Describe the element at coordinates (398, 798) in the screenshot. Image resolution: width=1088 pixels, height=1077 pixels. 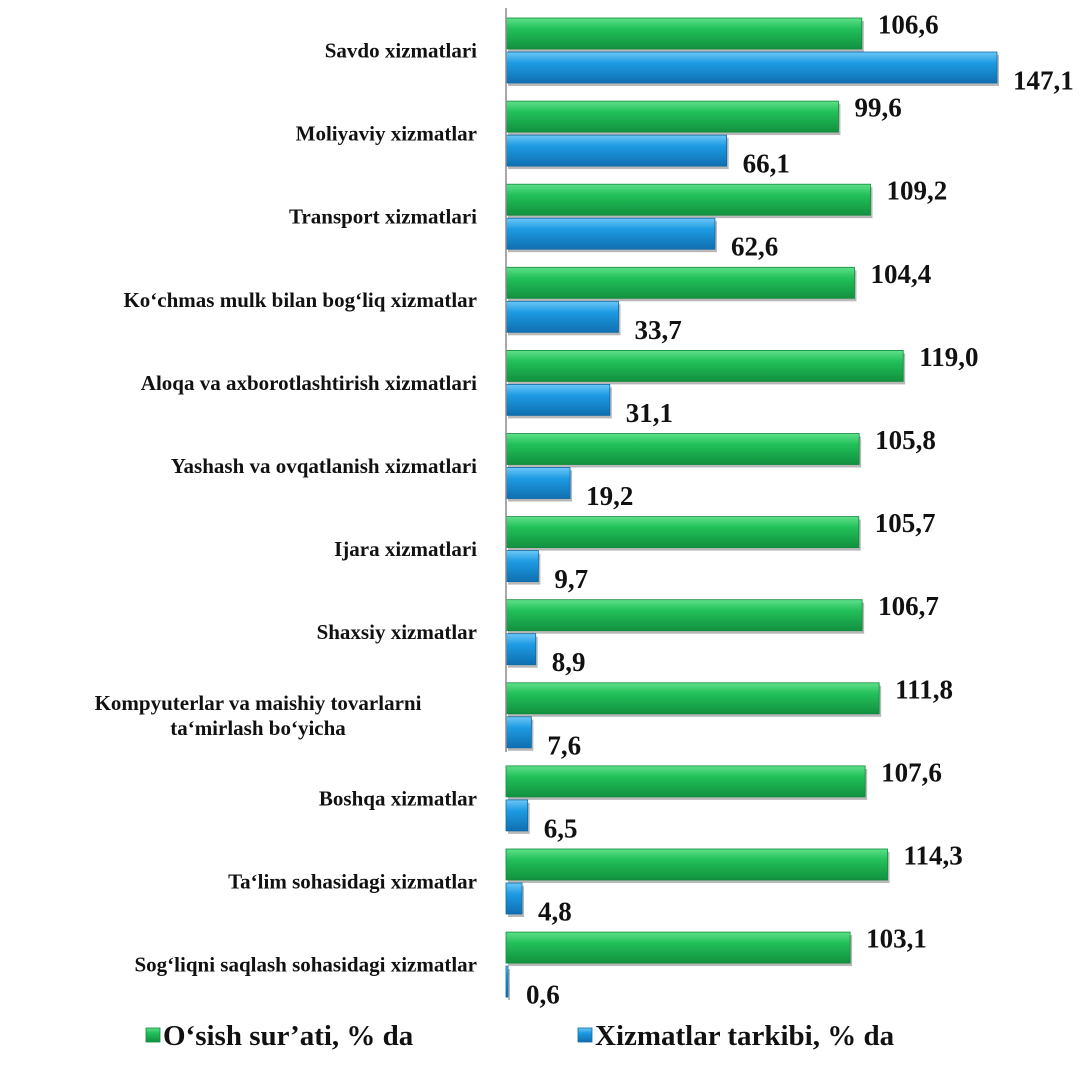
I see `category-label: Boshqa xizmatlar` at that location.